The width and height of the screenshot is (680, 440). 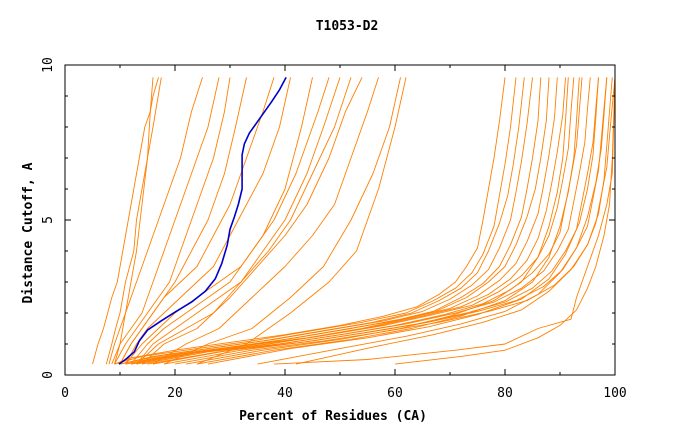 I want to click on y-tick-label-5: 5, so click(x=48, y=220).